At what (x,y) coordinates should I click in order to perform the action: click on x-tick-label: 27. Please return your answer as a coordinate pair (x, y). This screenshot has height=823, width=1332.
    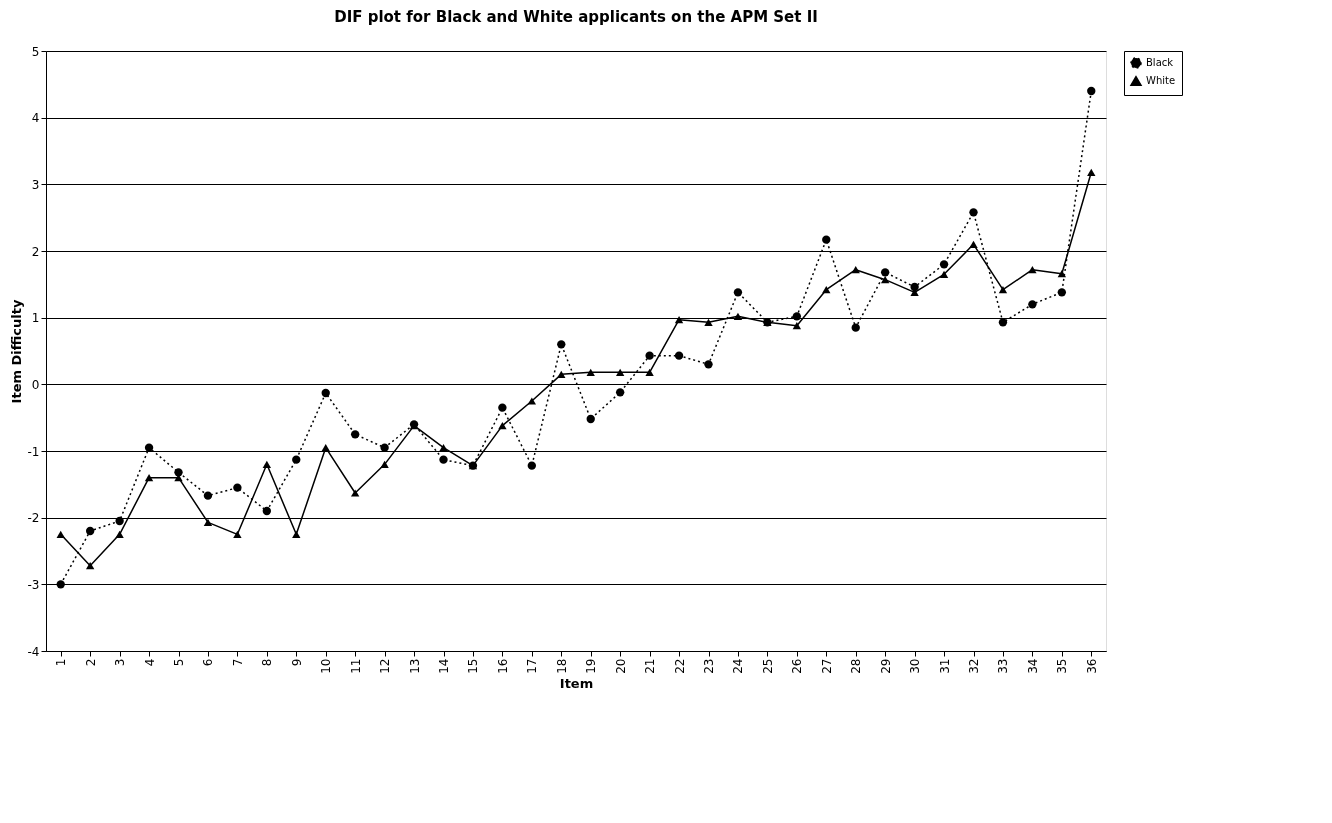
    Looking at the image, I should click on (826, 666).